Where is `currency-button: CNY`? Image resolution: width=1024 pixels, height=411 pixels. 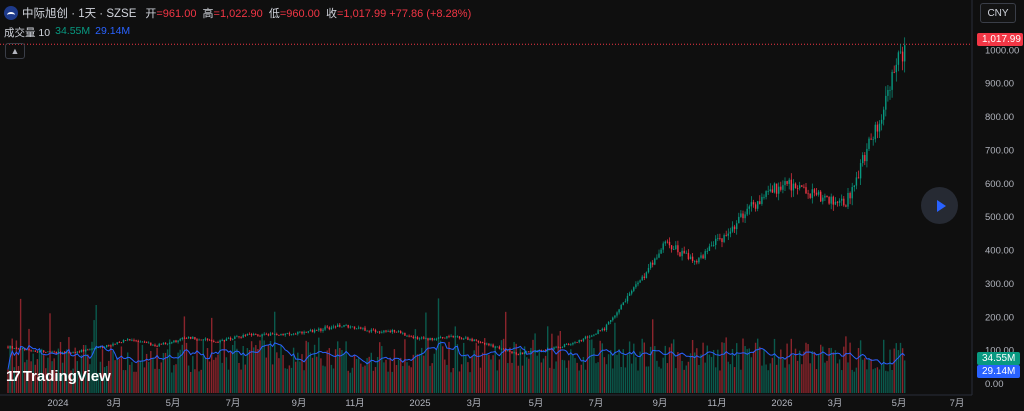 currency-button: CNY is located at coordinates (998, 13).